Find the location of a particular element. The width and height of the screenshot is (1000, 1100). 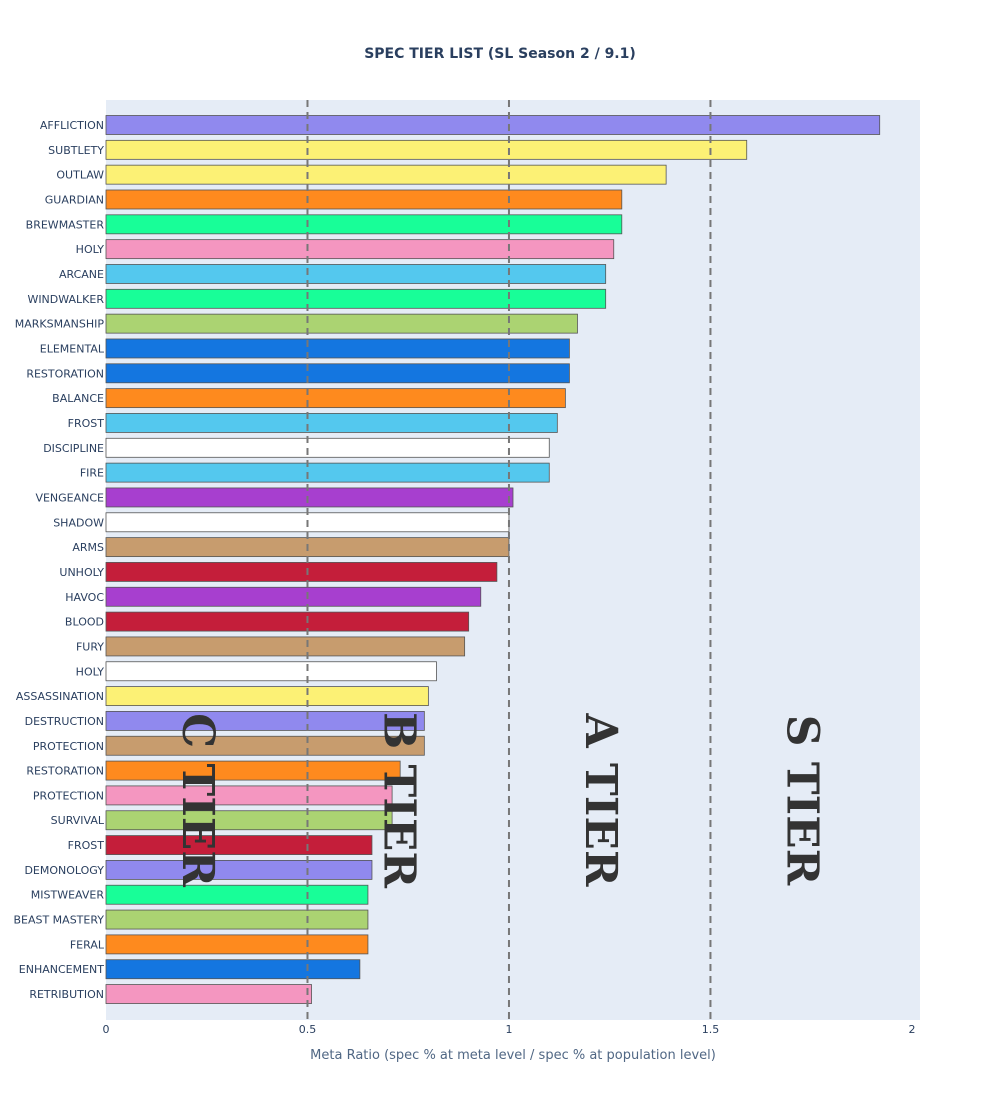

y-tick-label: FERAL is located at coordinates (87, 944).